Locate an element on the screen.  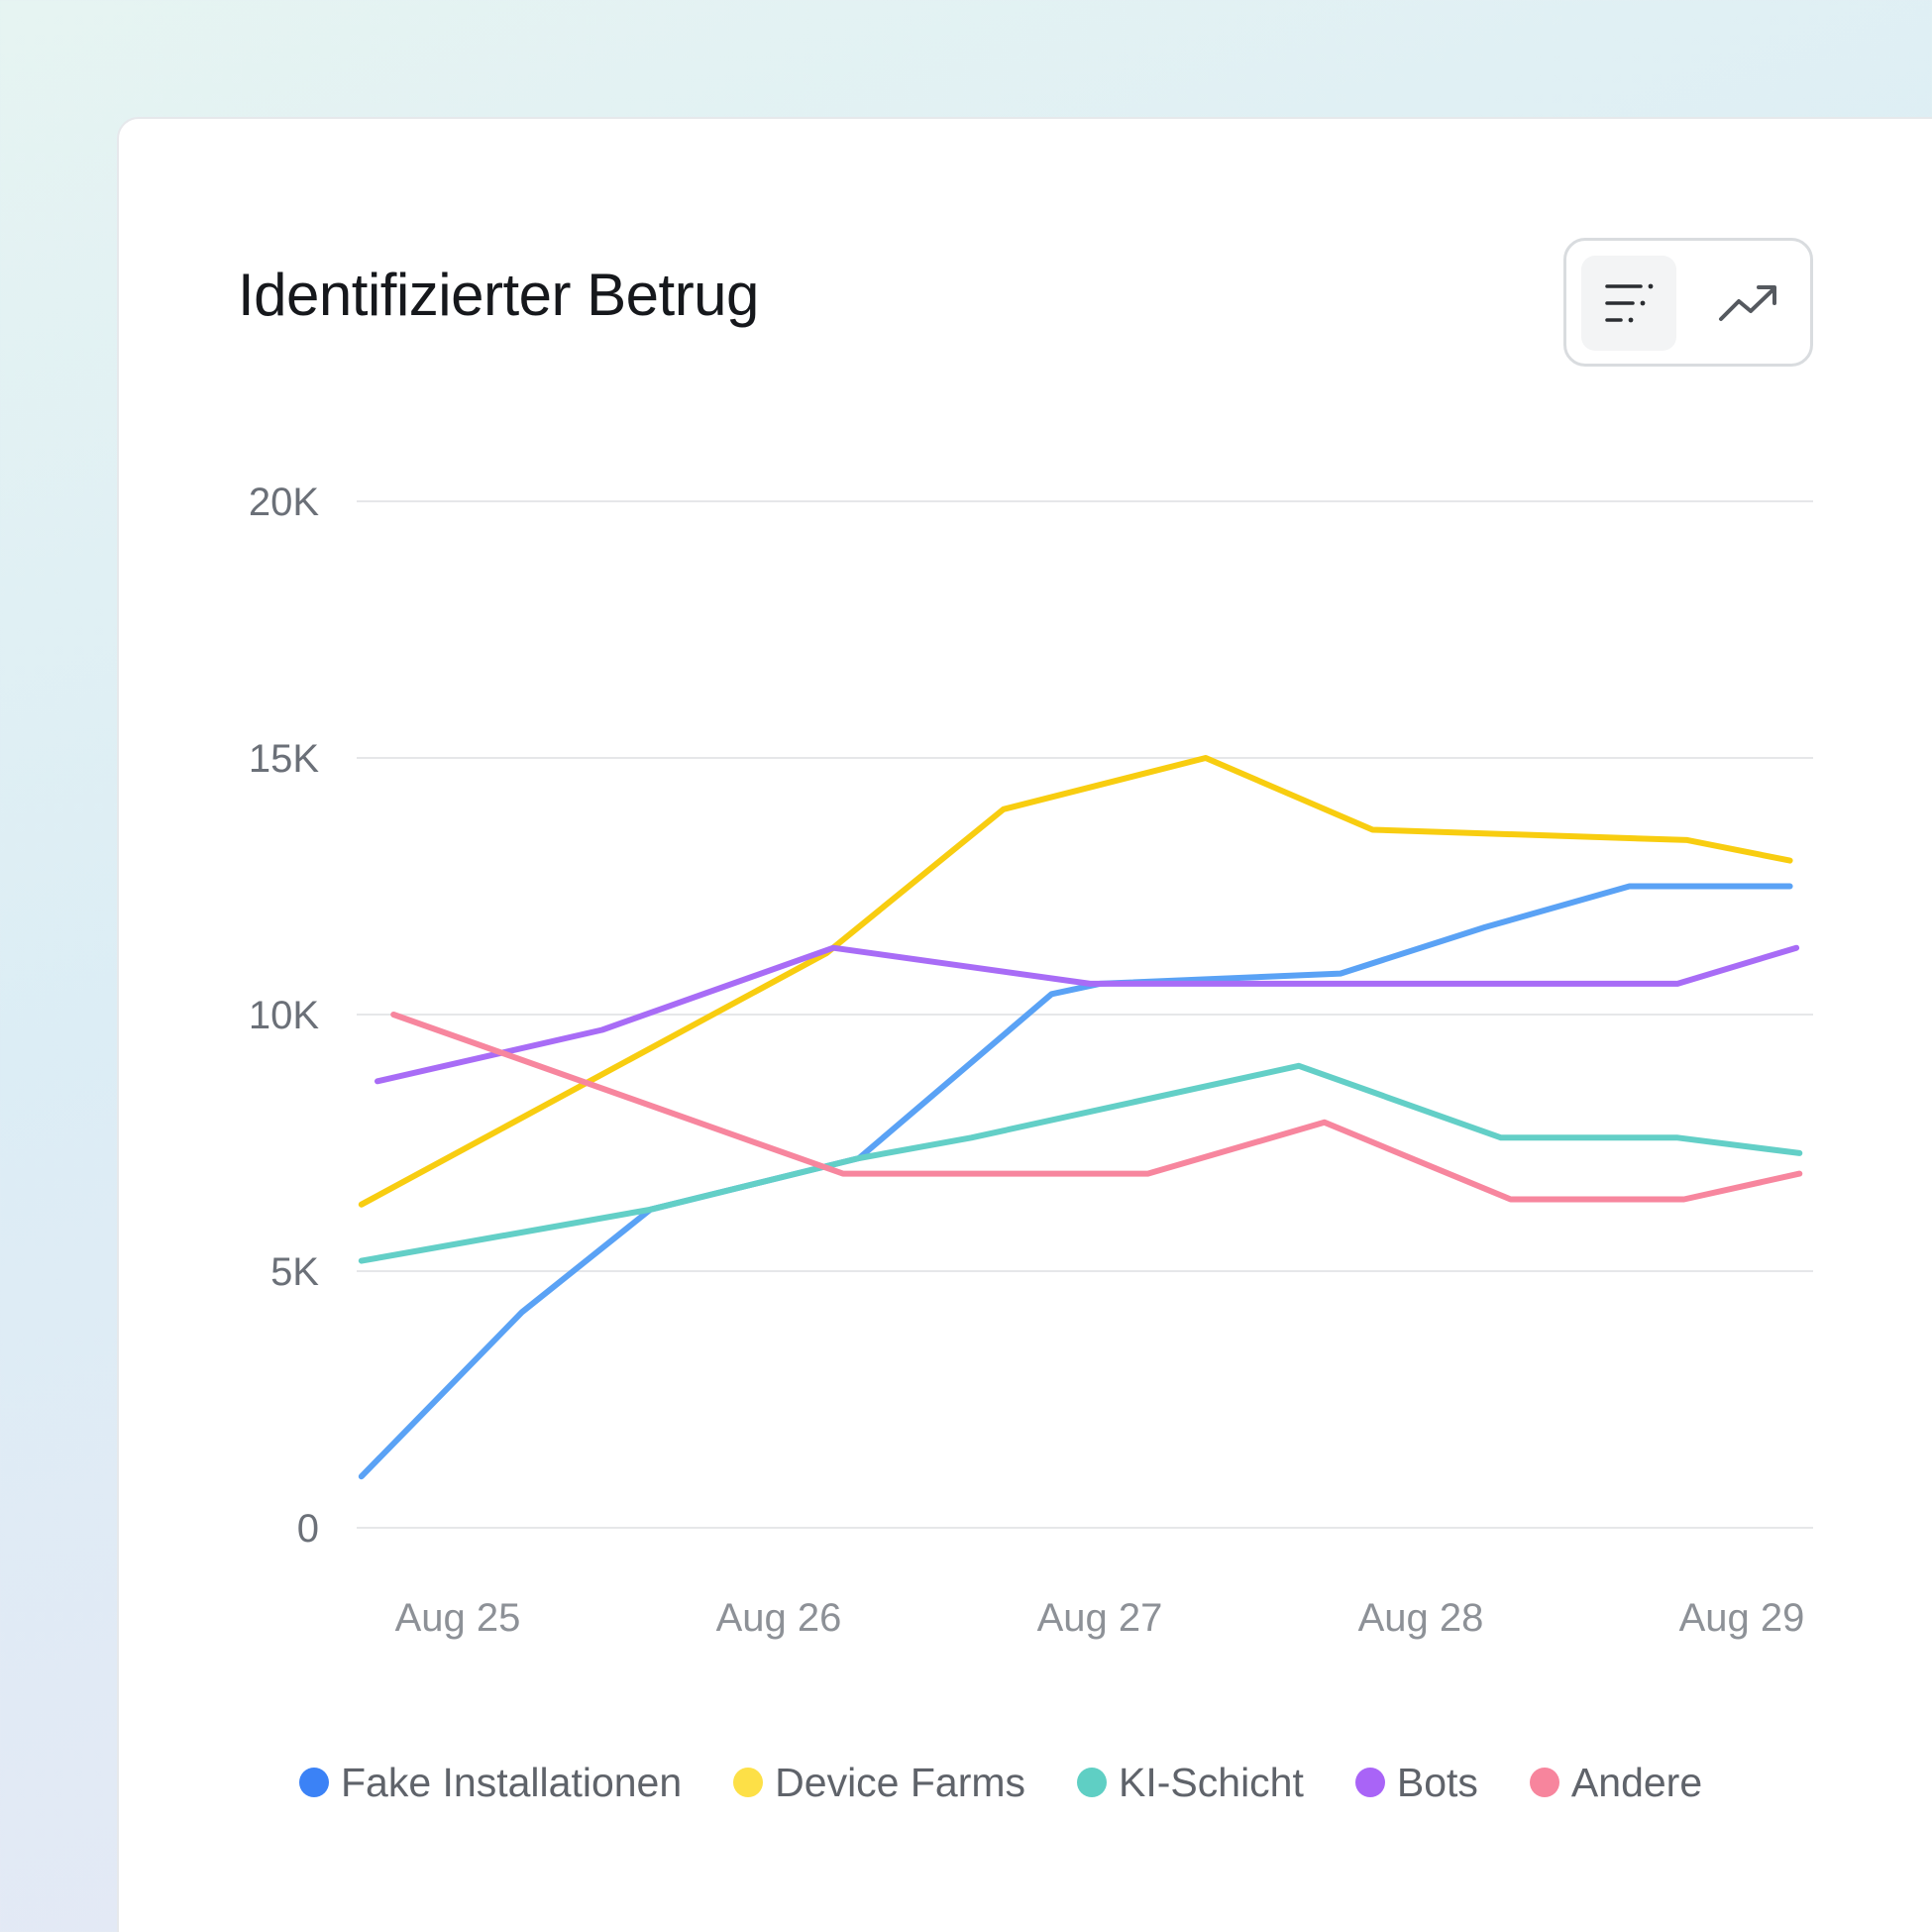
legend-item: Fake Installationen is located at coordinates (491, 1783).